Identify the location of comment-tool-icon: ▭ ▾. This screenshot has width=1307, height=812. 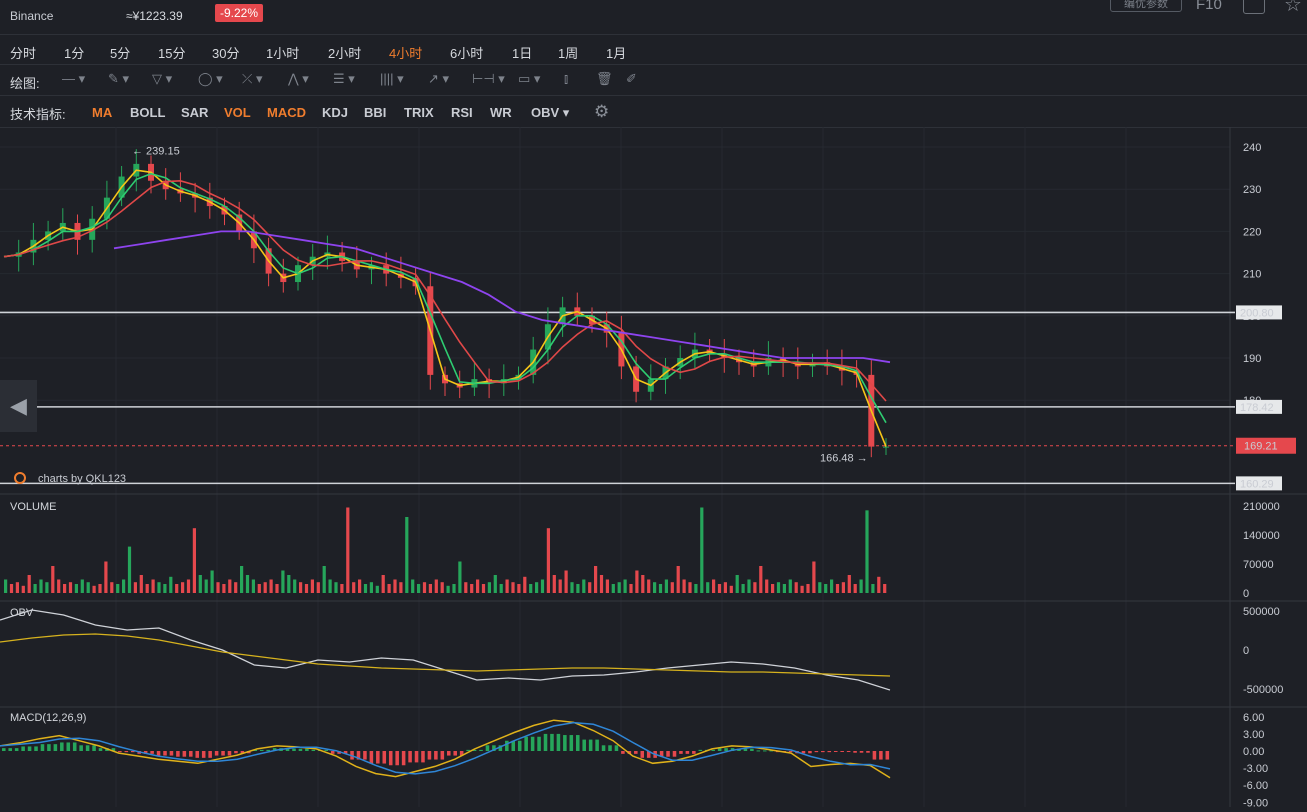
(529, 78).